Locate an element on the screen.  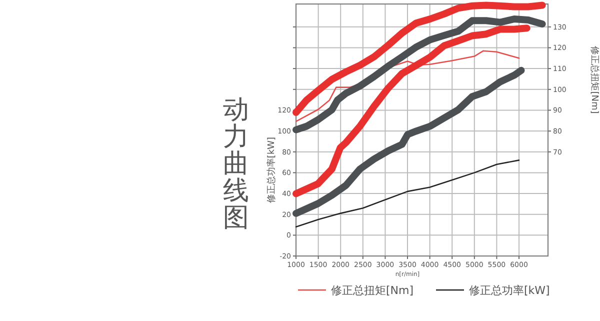
legend-label: 修正总功率[kW] is located at coordinates (509, 290).